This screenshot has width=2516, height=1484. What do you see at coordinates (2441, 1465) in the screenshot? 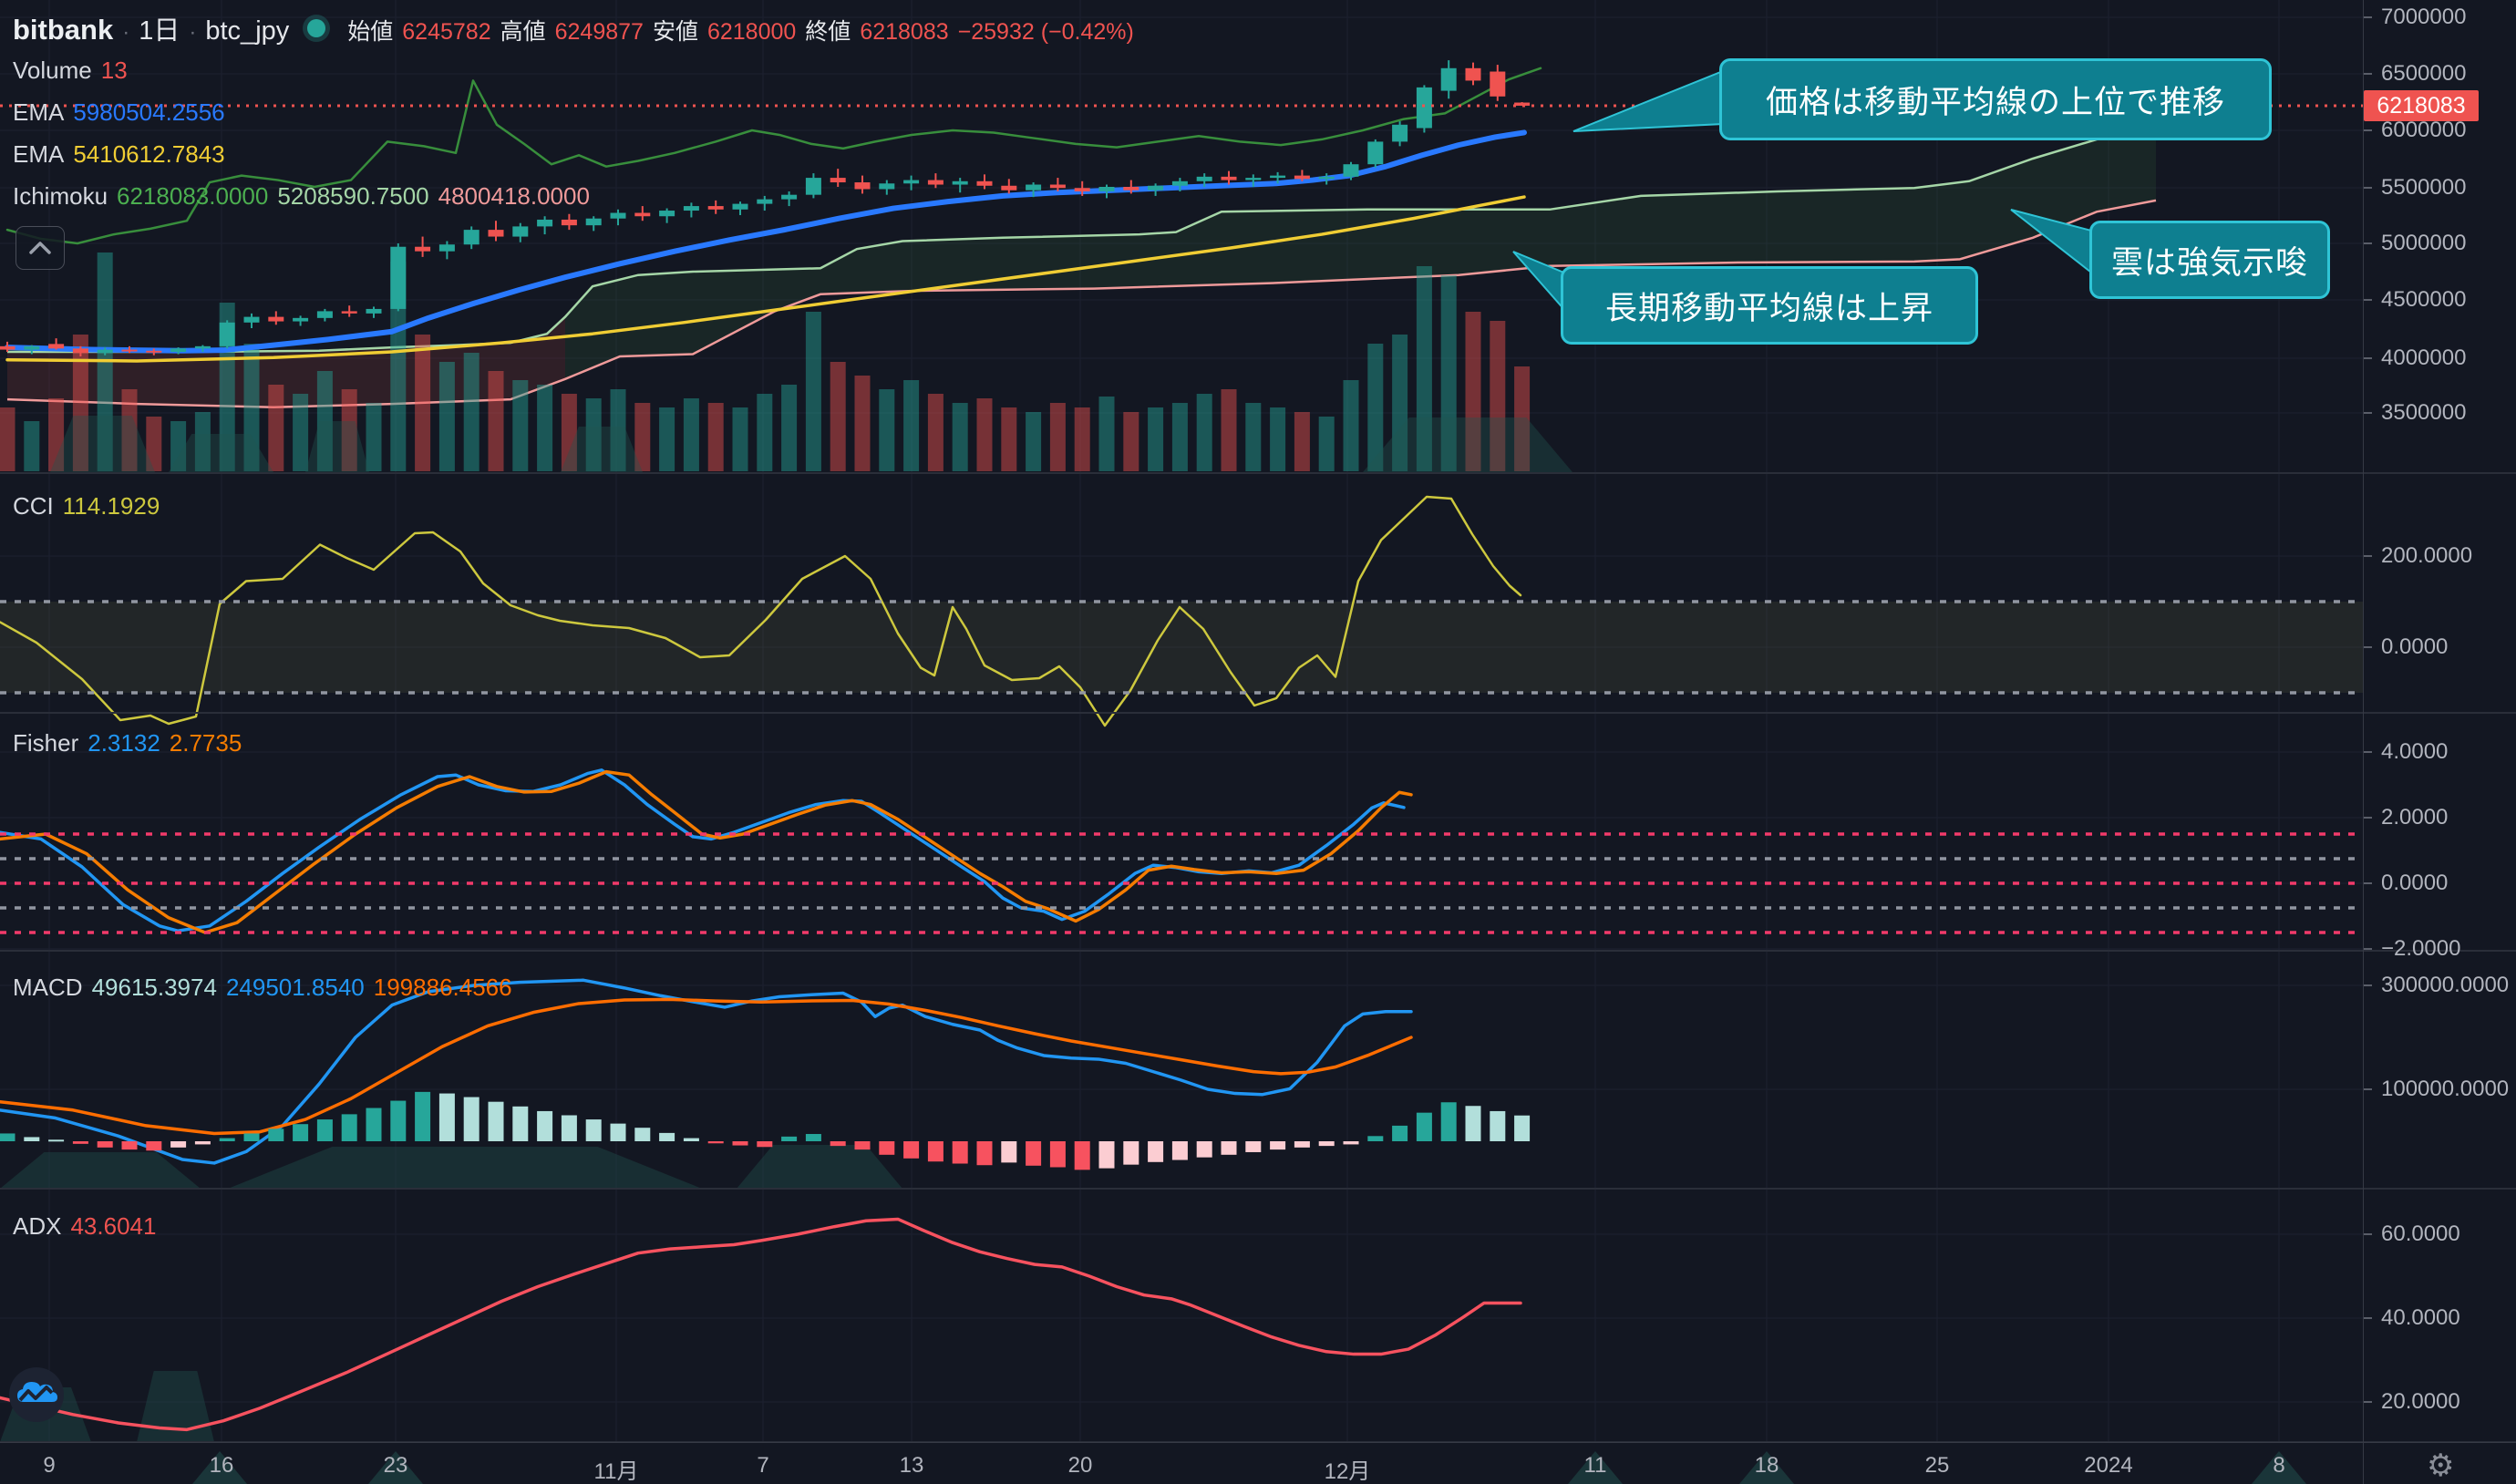
I see `timezone-settings-gear-icon: ⚙` at bounding box center [2441, 1465].